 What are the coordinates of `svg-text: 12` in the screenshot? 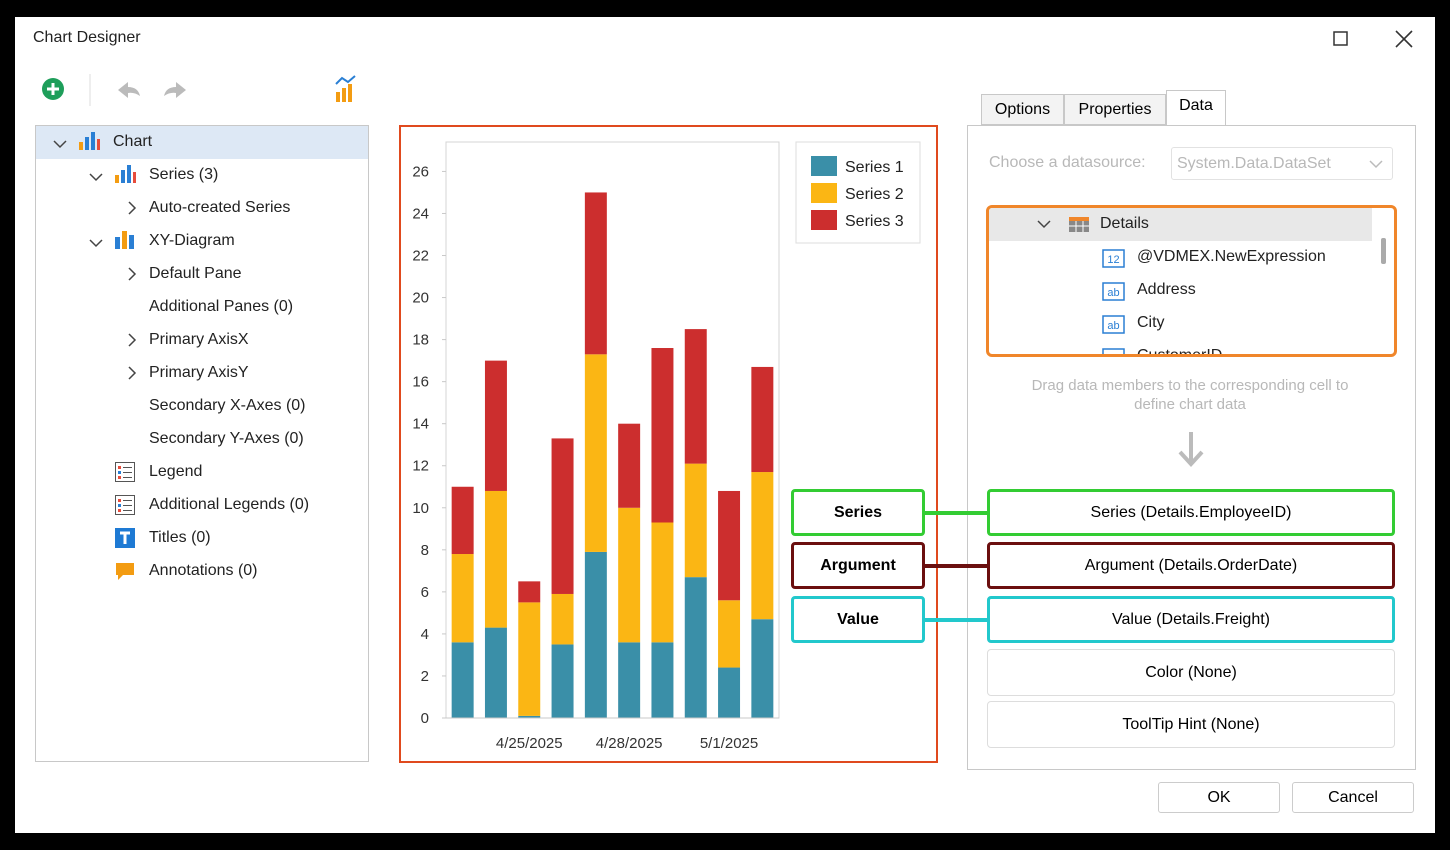 It's located at (1113, 260).